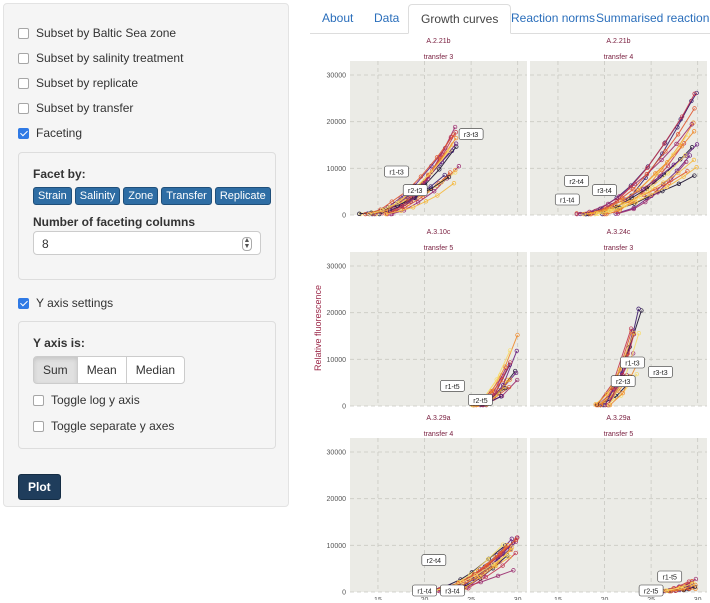  Describe the element at coordinates (387, 18) in the screenshot. I see `tab-data: Data` at that location.